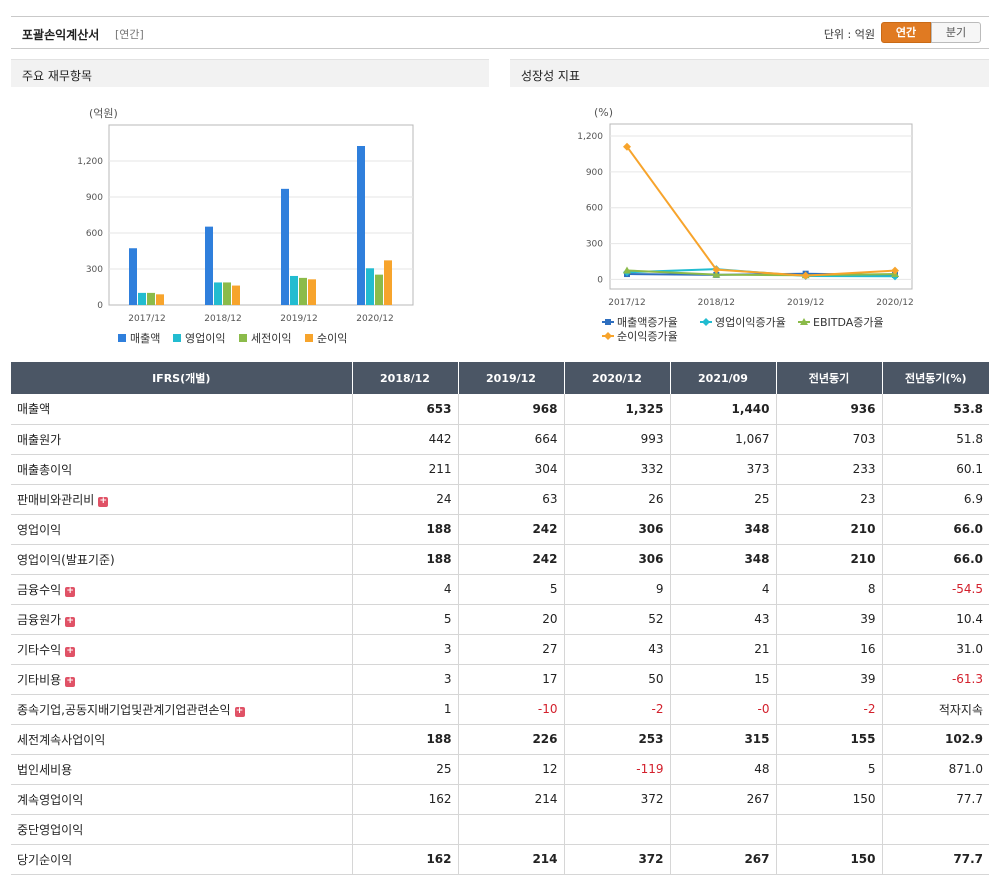  I want to click on table-row: 매출총이익 211 304 332 373 233 60.1, so click(500, 469).